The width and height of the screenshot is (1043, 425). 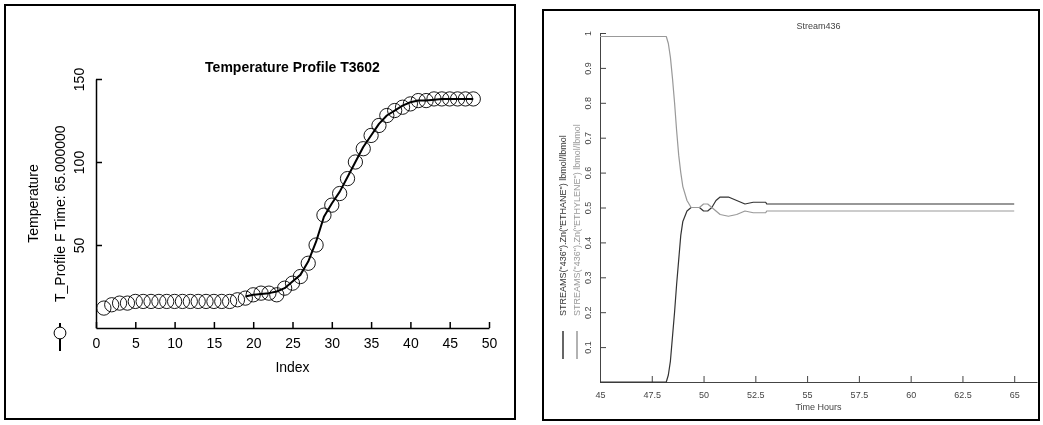 I want to click on x-tick-label: 15, so click(x=214, y=342).